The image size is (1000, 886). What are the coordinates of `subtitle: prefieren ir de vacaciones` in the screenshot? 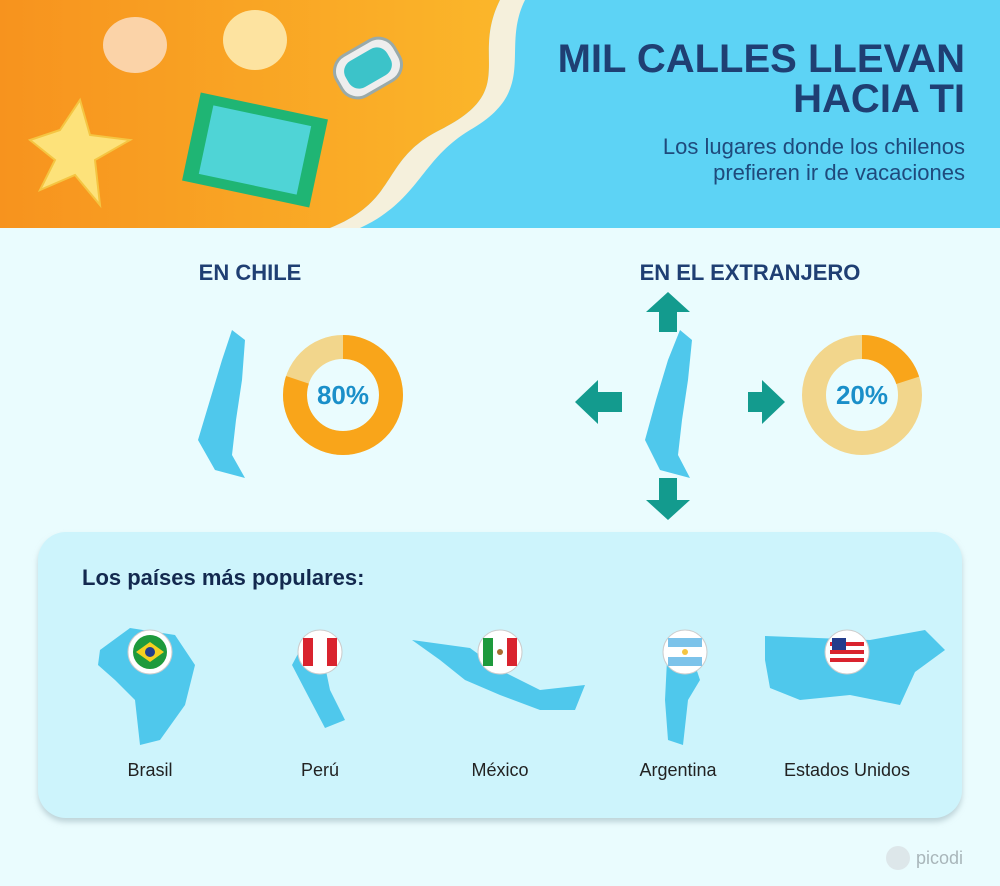 It's located at (839, 172).